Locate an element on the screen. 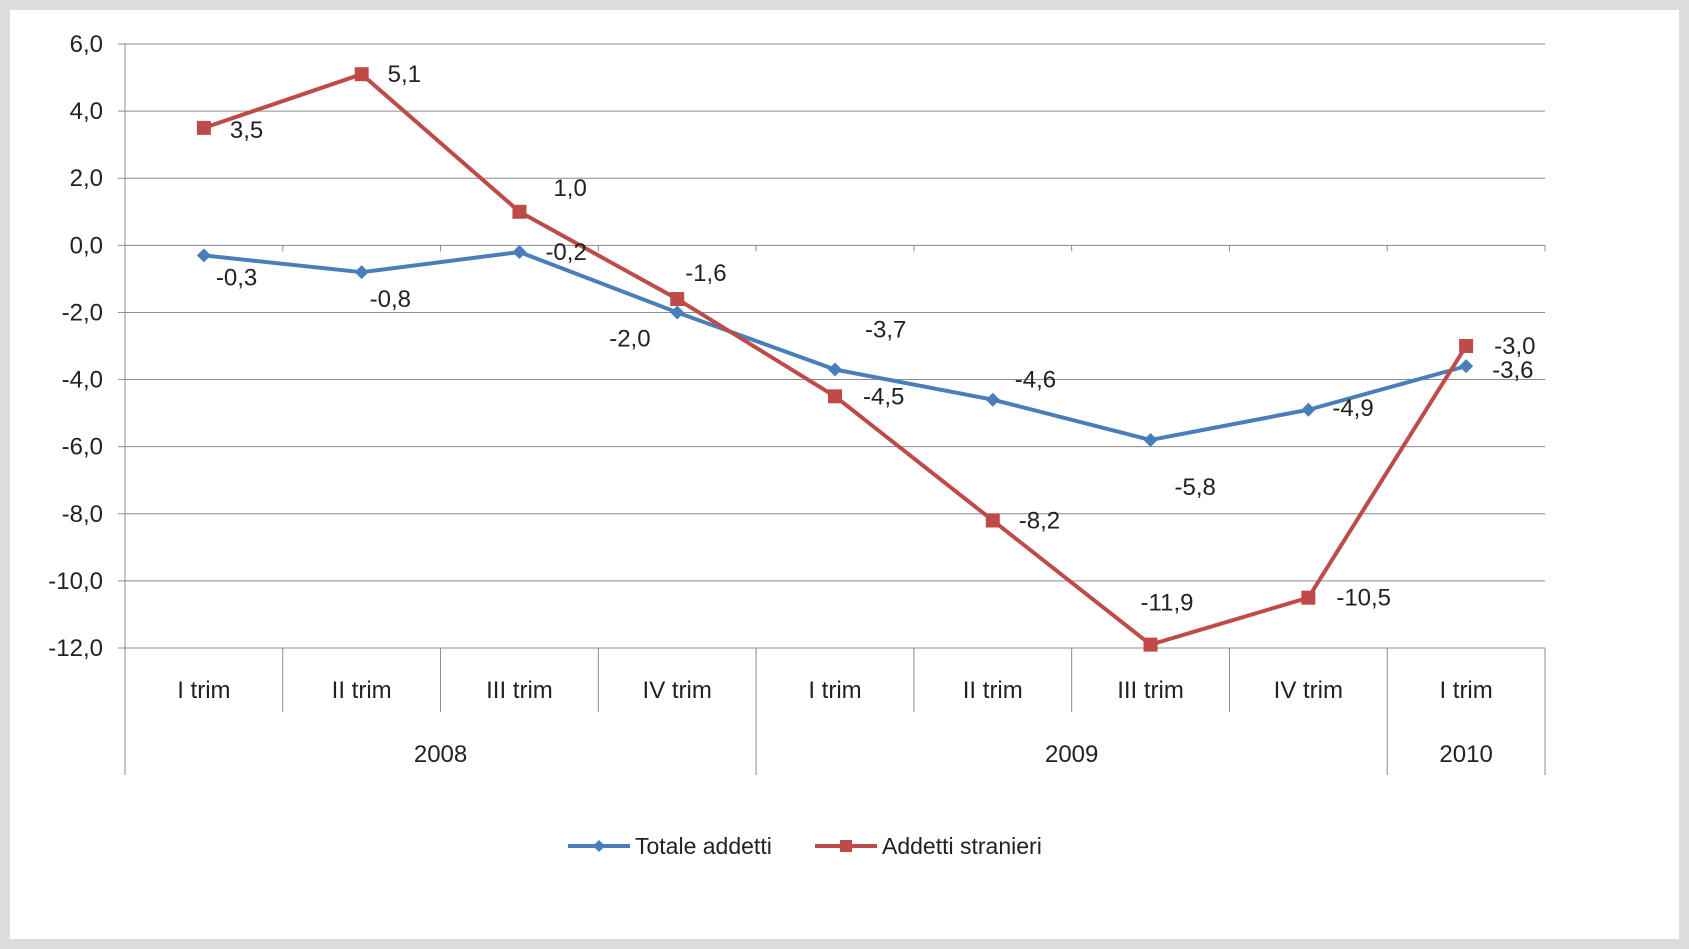  data-label-totale-addetti: -2,0 is located at coordinates (629, 338).